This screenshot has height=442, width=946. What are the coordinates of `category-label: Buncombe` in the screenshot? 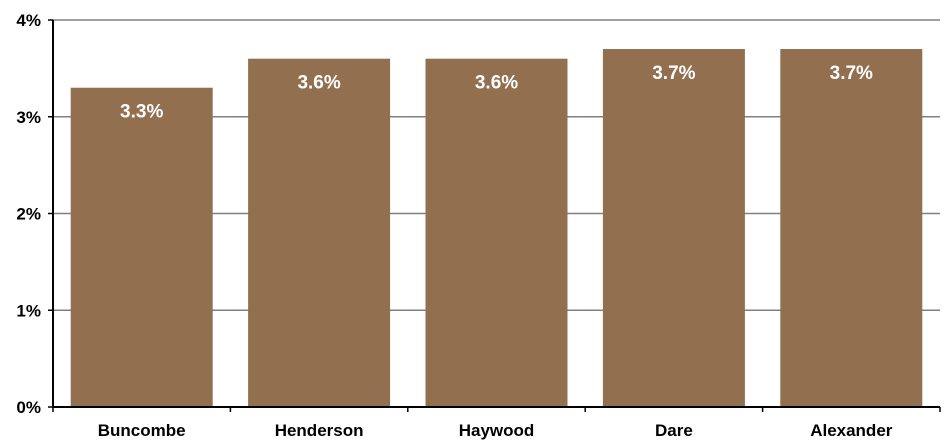 It's located at (142, 430).